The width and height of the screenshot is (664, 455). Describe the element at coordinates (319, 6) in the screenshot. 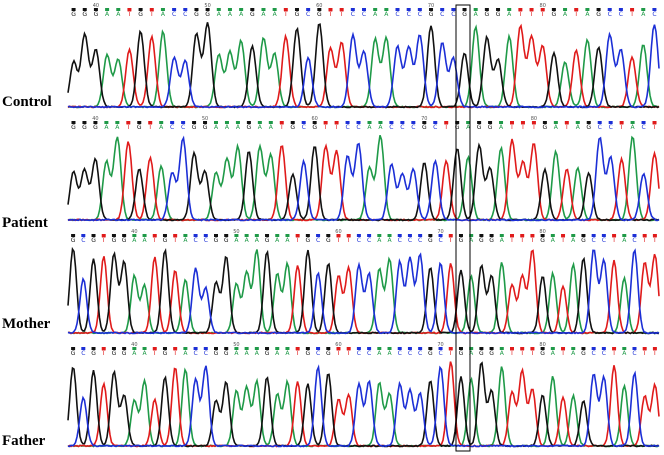

I see `position-number: 60` at that location.